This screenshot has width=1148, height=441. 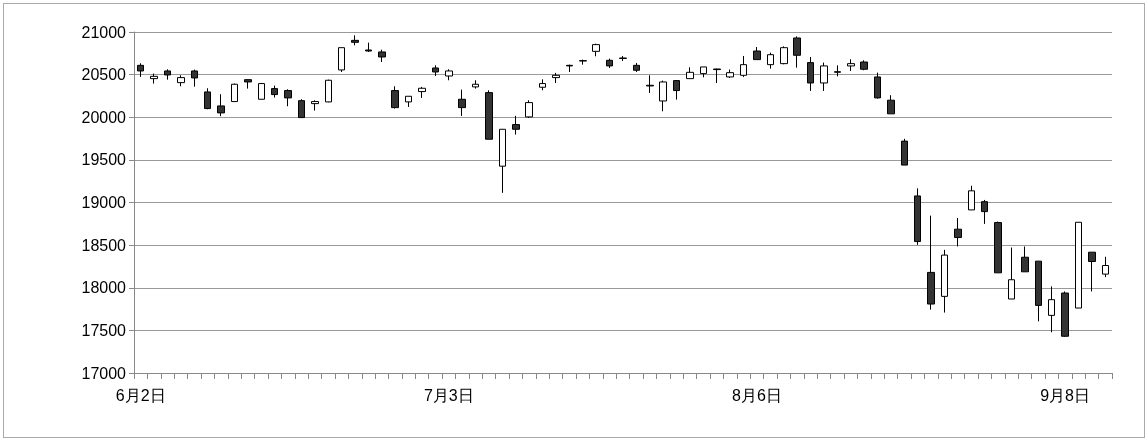 What do you see at coordinates (140, 395) in the screenshot?
I see `x-tick-label: 6月2日` at bounding box center [140, 395].